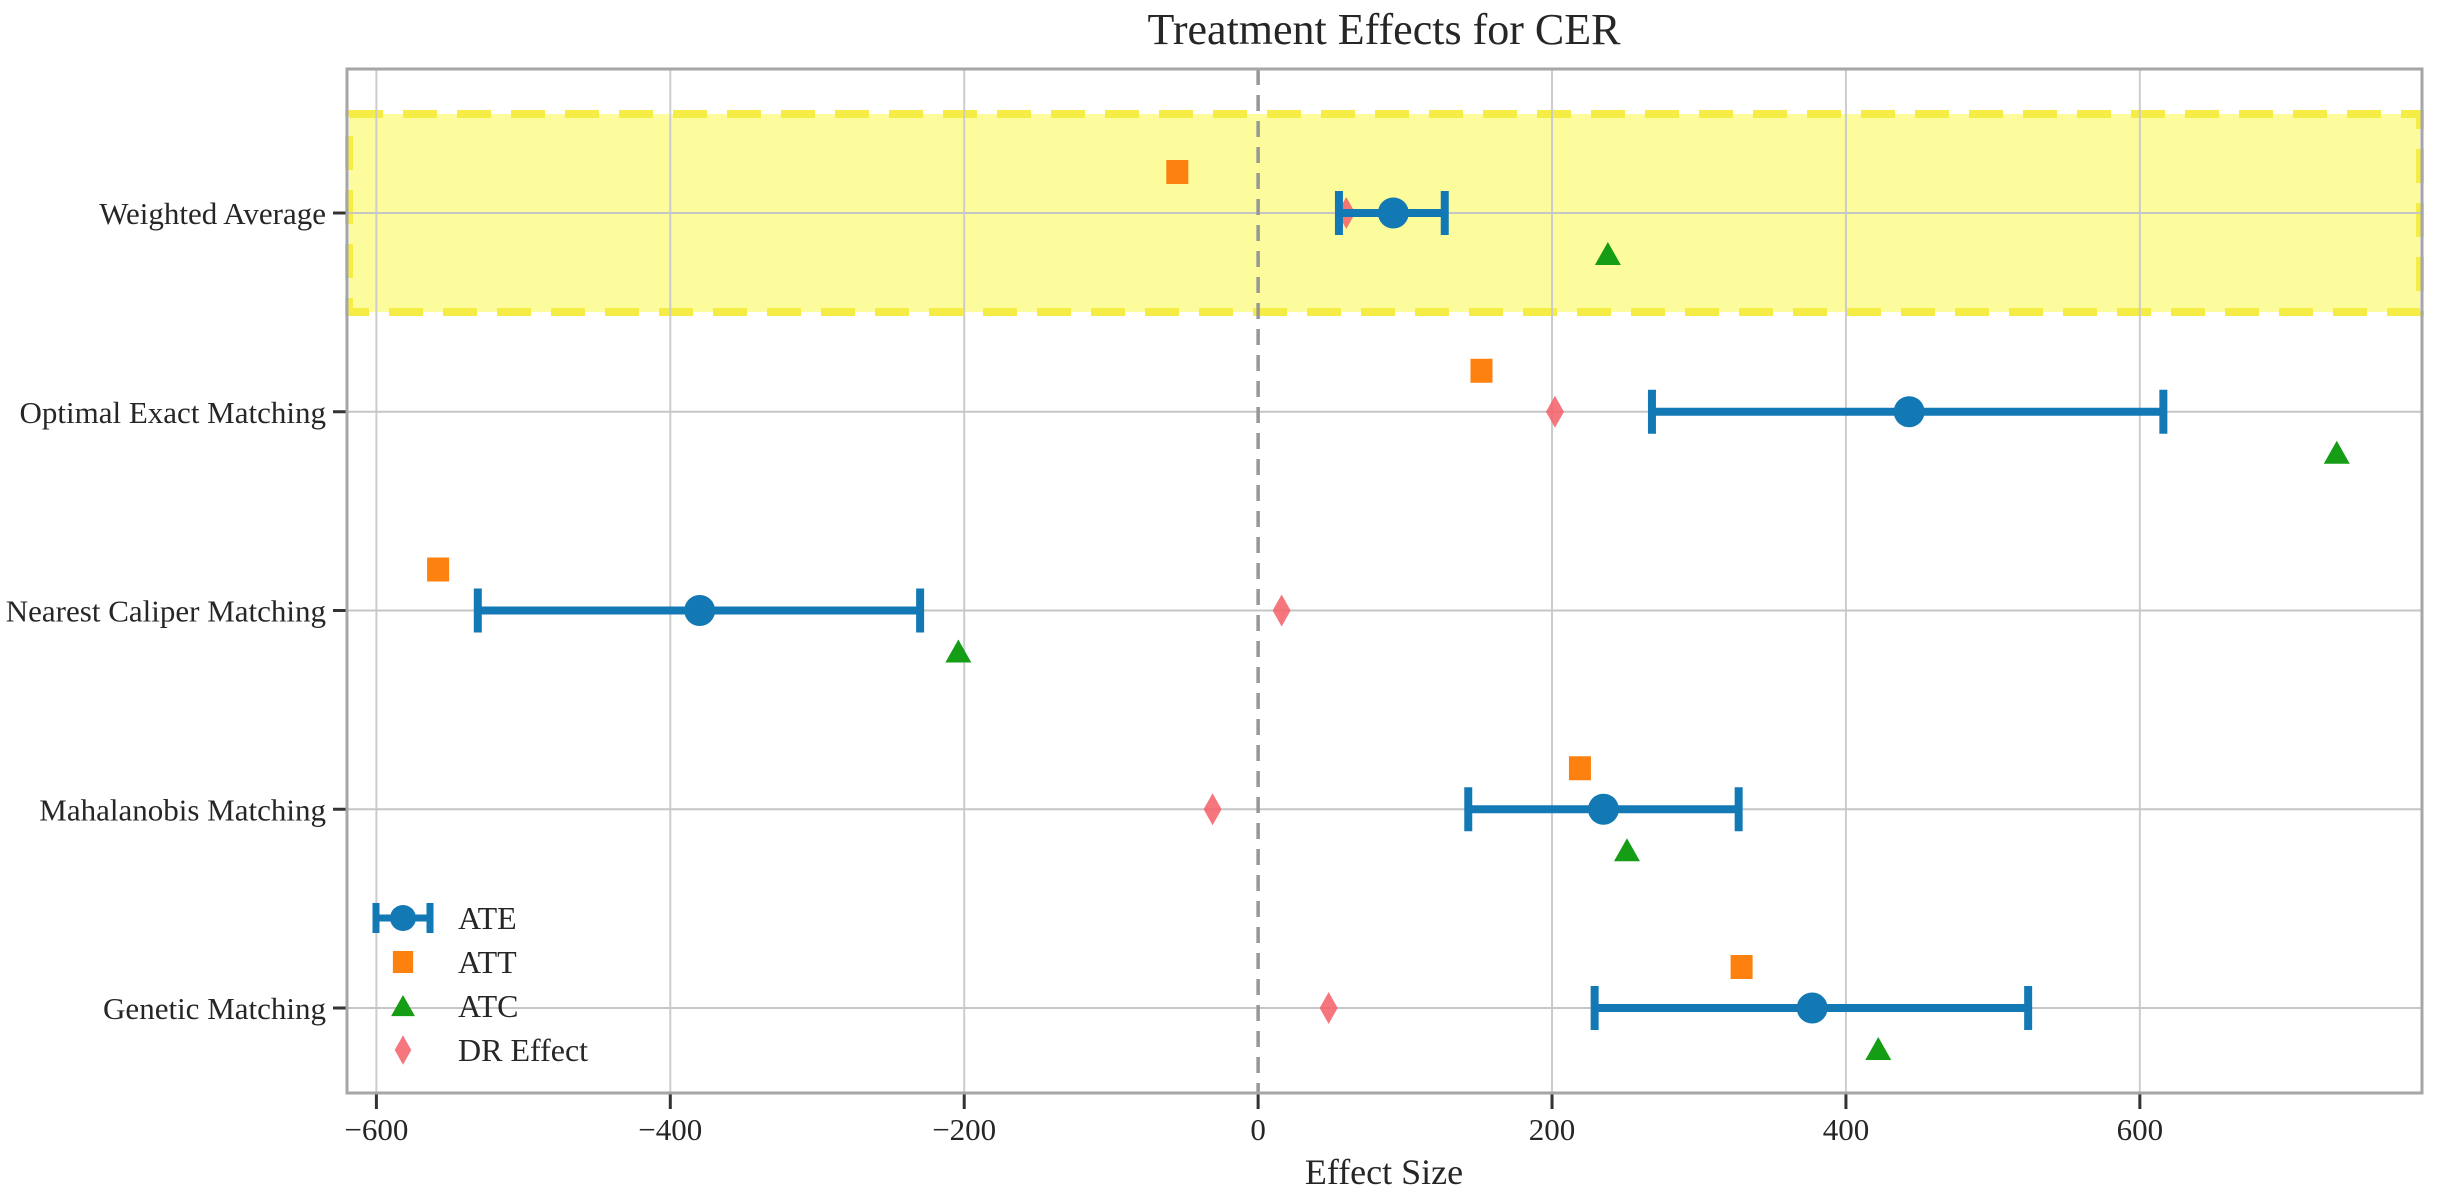 The image size is (2442, 1196). I want to click on x-tick-label: 200, so click(1552, 1129).